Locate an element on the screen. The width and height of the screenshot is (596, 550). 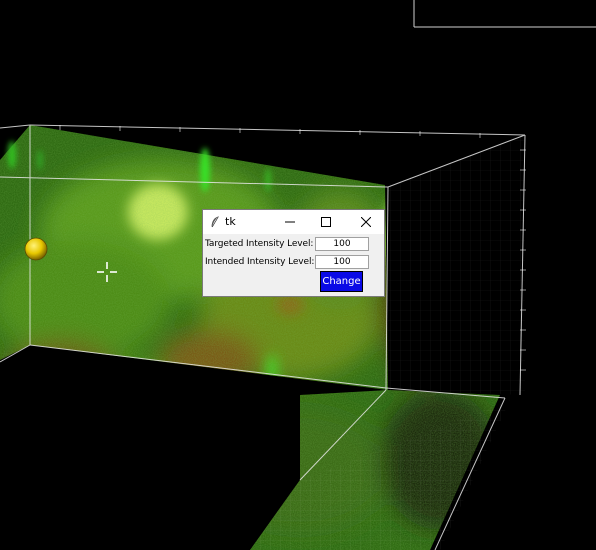
intended-intensity-input is located at coordinates (342, 262).